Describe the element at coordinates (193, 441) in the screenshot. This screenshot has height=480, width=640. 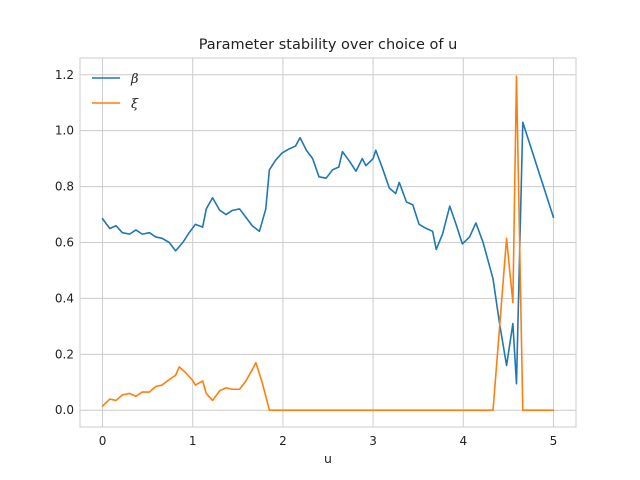
I see `x-tick-label: 1` at that location.